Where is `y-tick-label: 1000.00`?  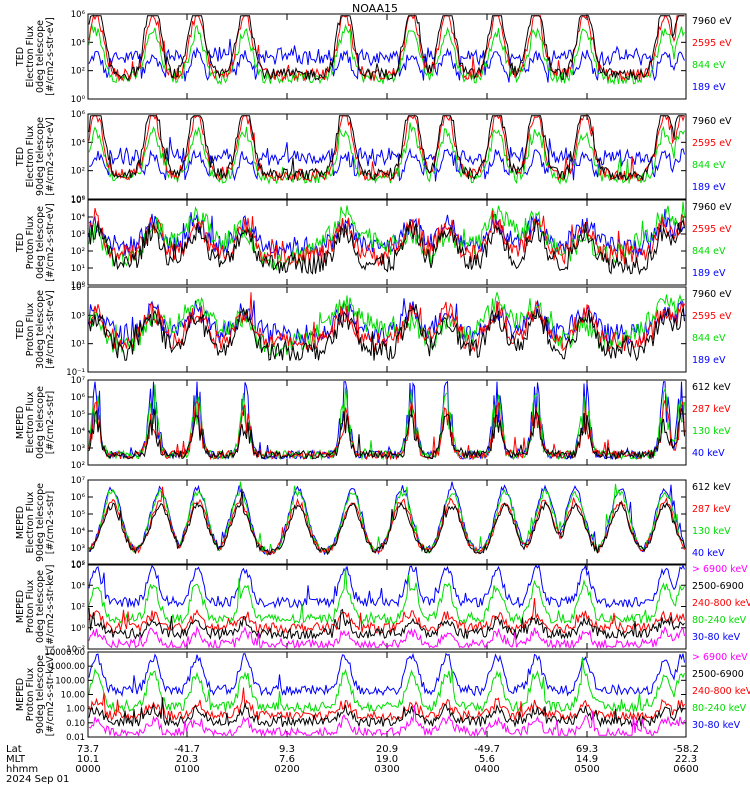 y-tick-label: 1000.00 is located at coordinates (67, 667).